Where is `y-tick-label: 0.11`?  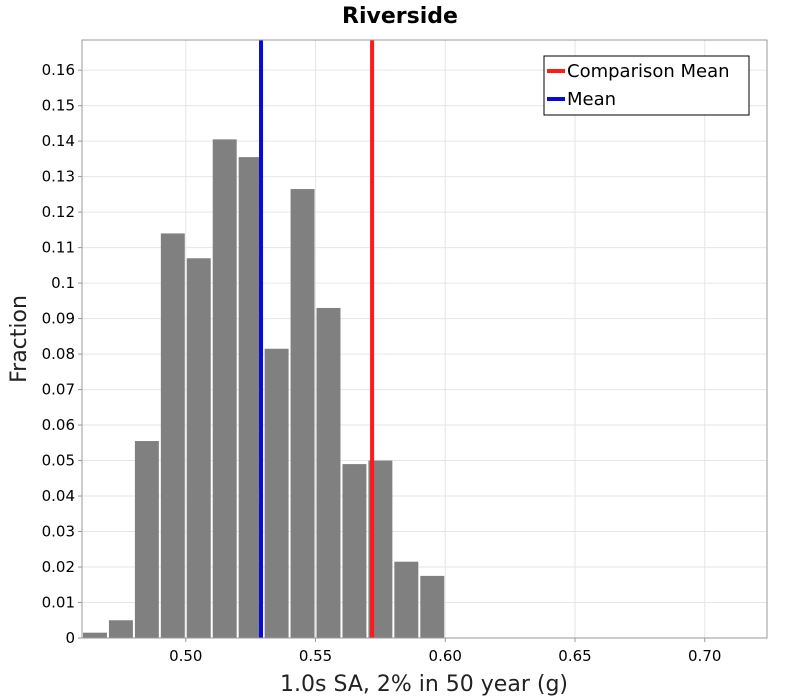
y-tick-label: 0.11 is located at coordinates (58, 248).